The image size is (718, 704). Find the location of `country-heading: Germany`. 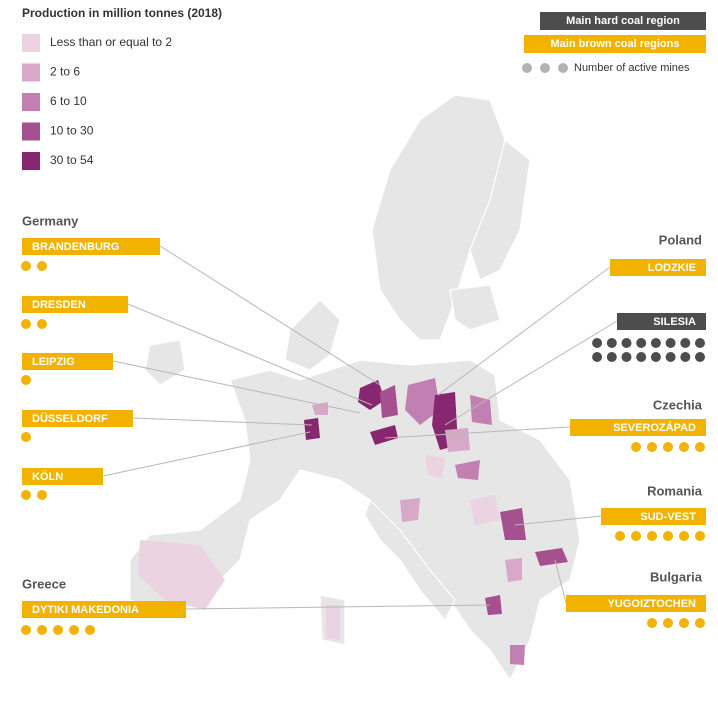

country-heading: Germany is located at coordinates (50, 220).